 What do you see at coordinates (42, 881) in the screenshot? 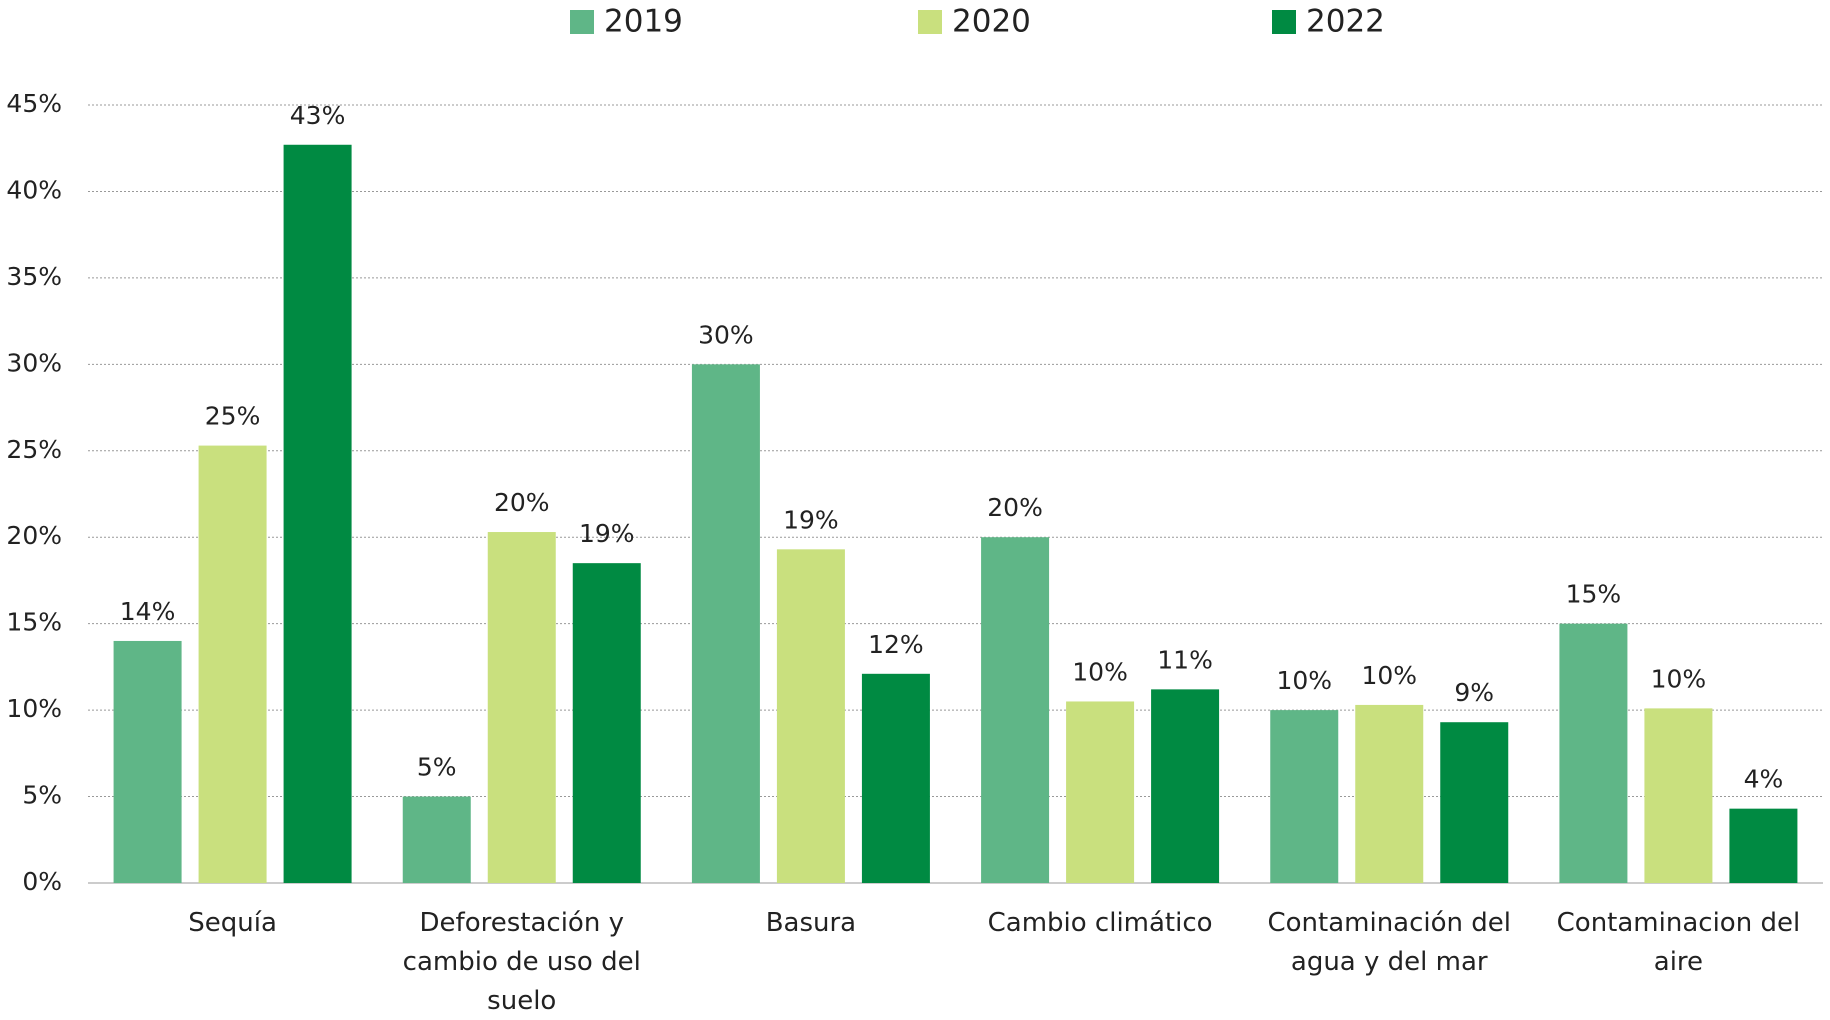
I see `y-tick-label: 0%` at bounding box center [42, 881].